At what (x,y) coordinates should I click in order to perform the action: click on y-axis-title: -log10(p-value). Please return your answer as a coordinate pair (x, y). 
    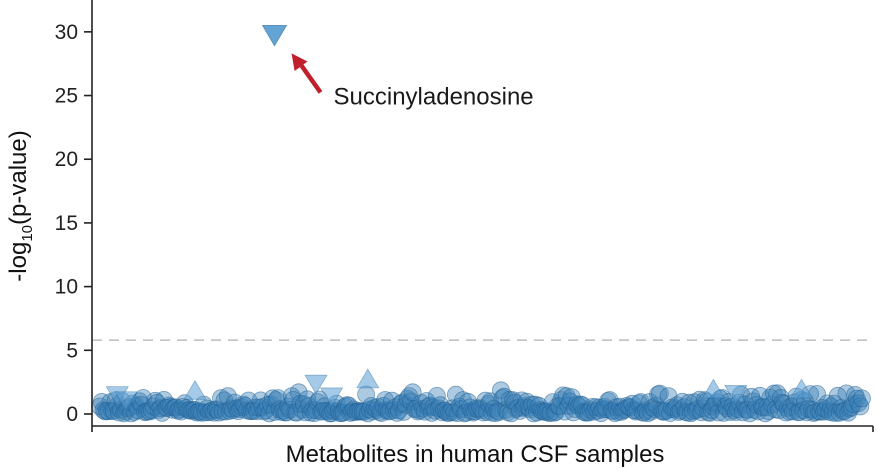
    Looking at the image, I should click on (20, 205).